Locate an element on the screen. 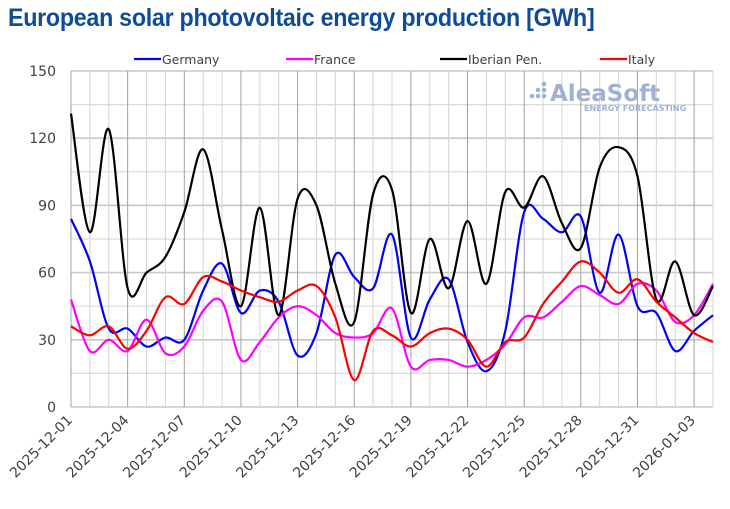 The image size is (730, 509). legend-label: Iberian Pen. is located at coordinates (505, 59).